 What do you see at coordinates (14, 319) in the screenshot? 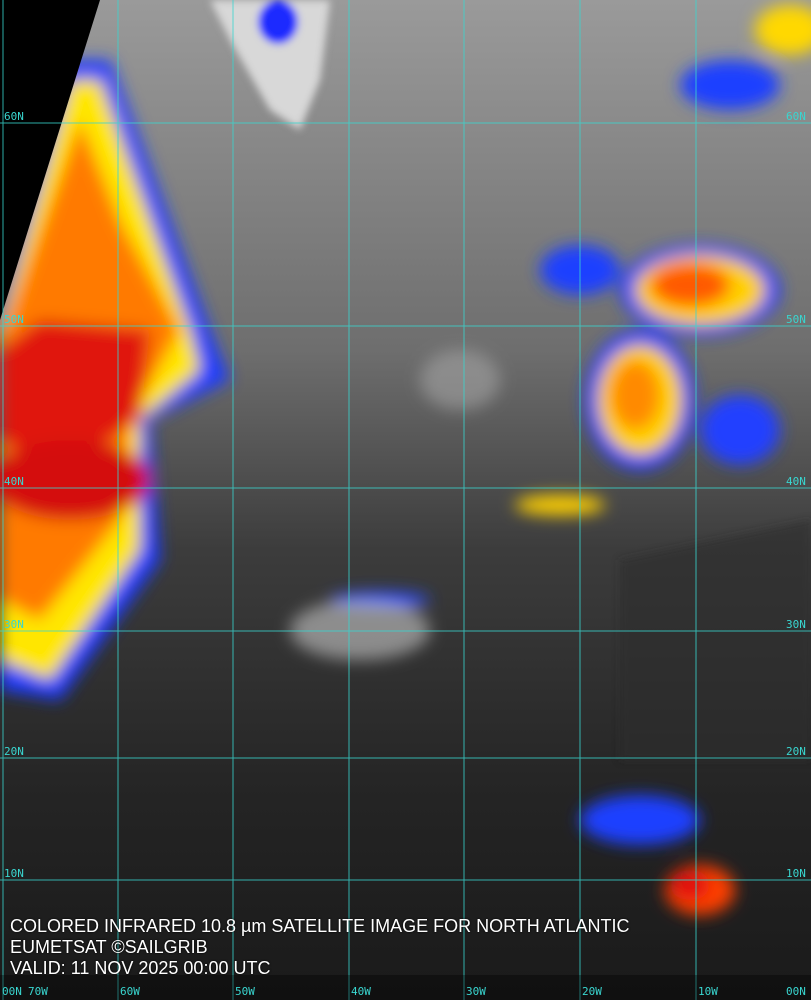
I see `latitude-label-left: 50N` at bounding box center [14, 319].